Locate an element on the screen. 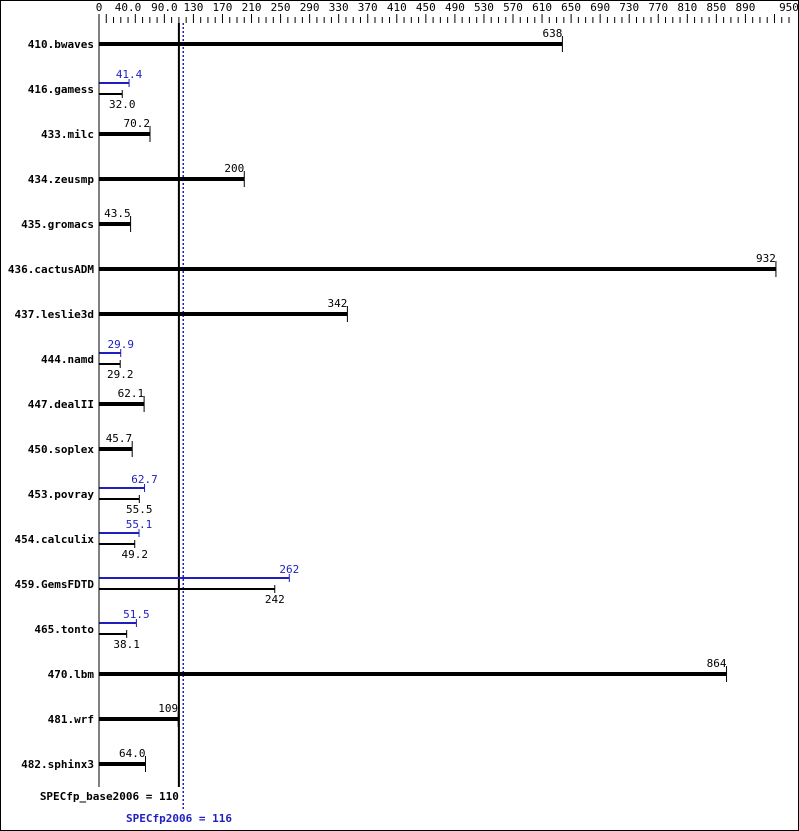 Image resolution: width=799 pixels, height=831 pixels. axis-tick-label: 650 is located at coordinates (571, 7).